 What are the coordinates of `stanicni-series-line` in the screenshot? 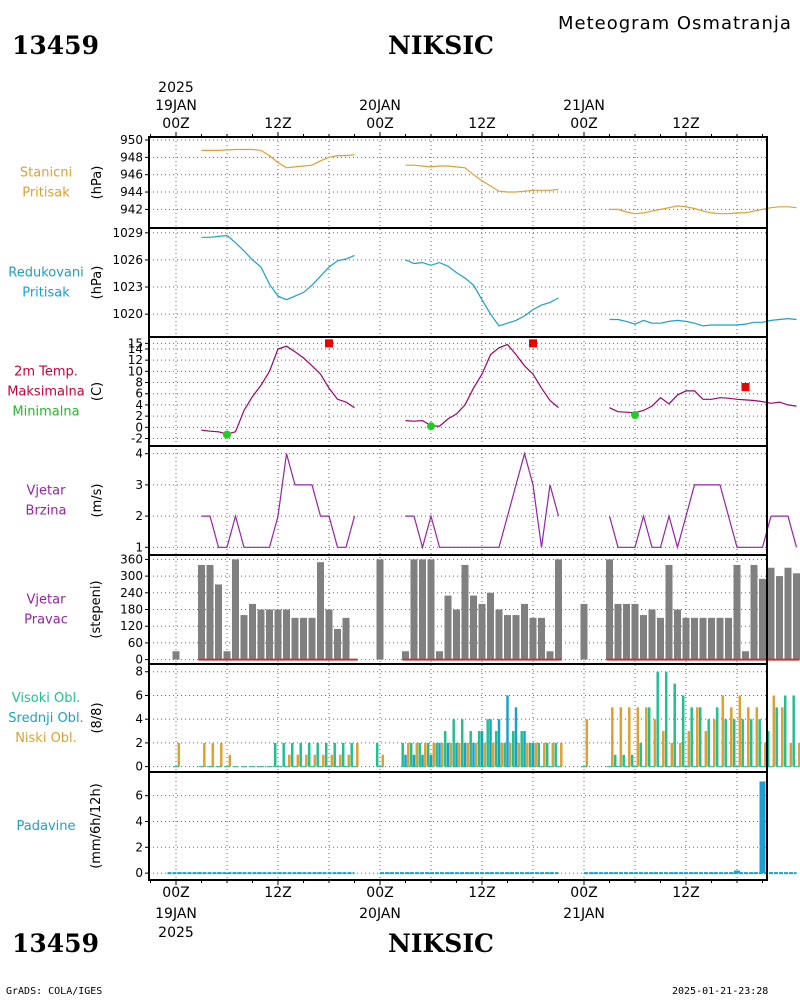 It's located at (482, 178).